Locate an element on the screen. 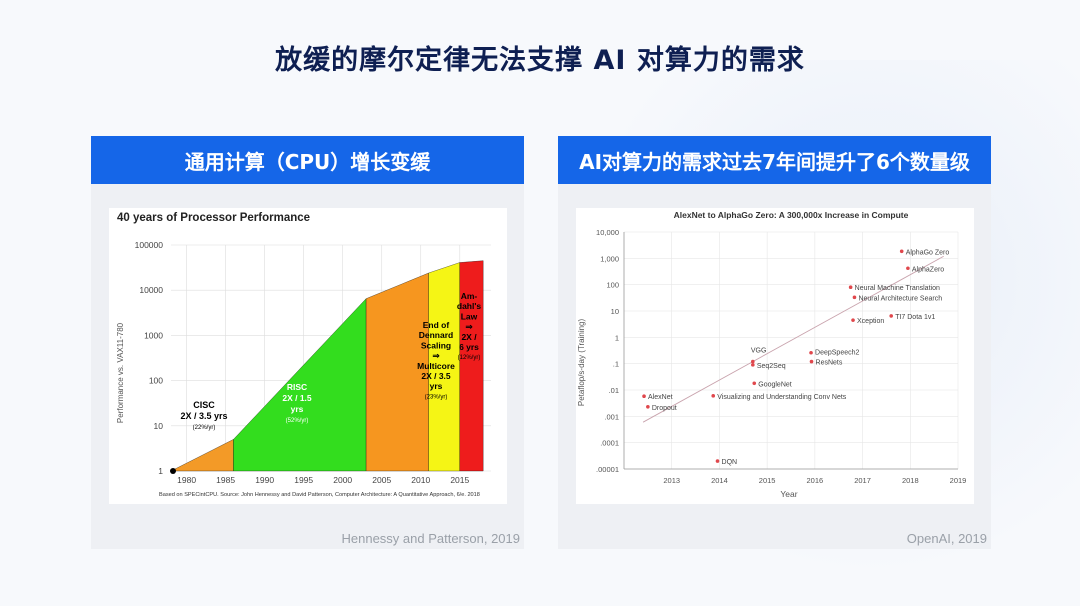 Image resolution: width=1080 pixels, height=606 pixels. y-tick-label: .1 is located at coordinates (616, 364).